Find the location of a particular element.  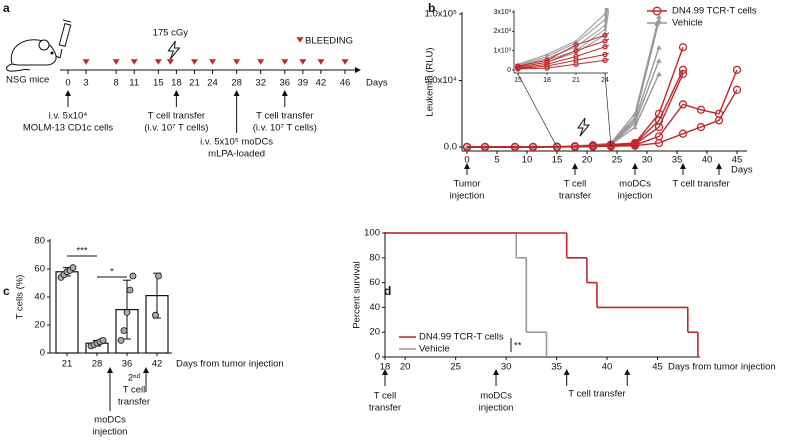

annotation-text: T cell is located at coordinates (385, 396).